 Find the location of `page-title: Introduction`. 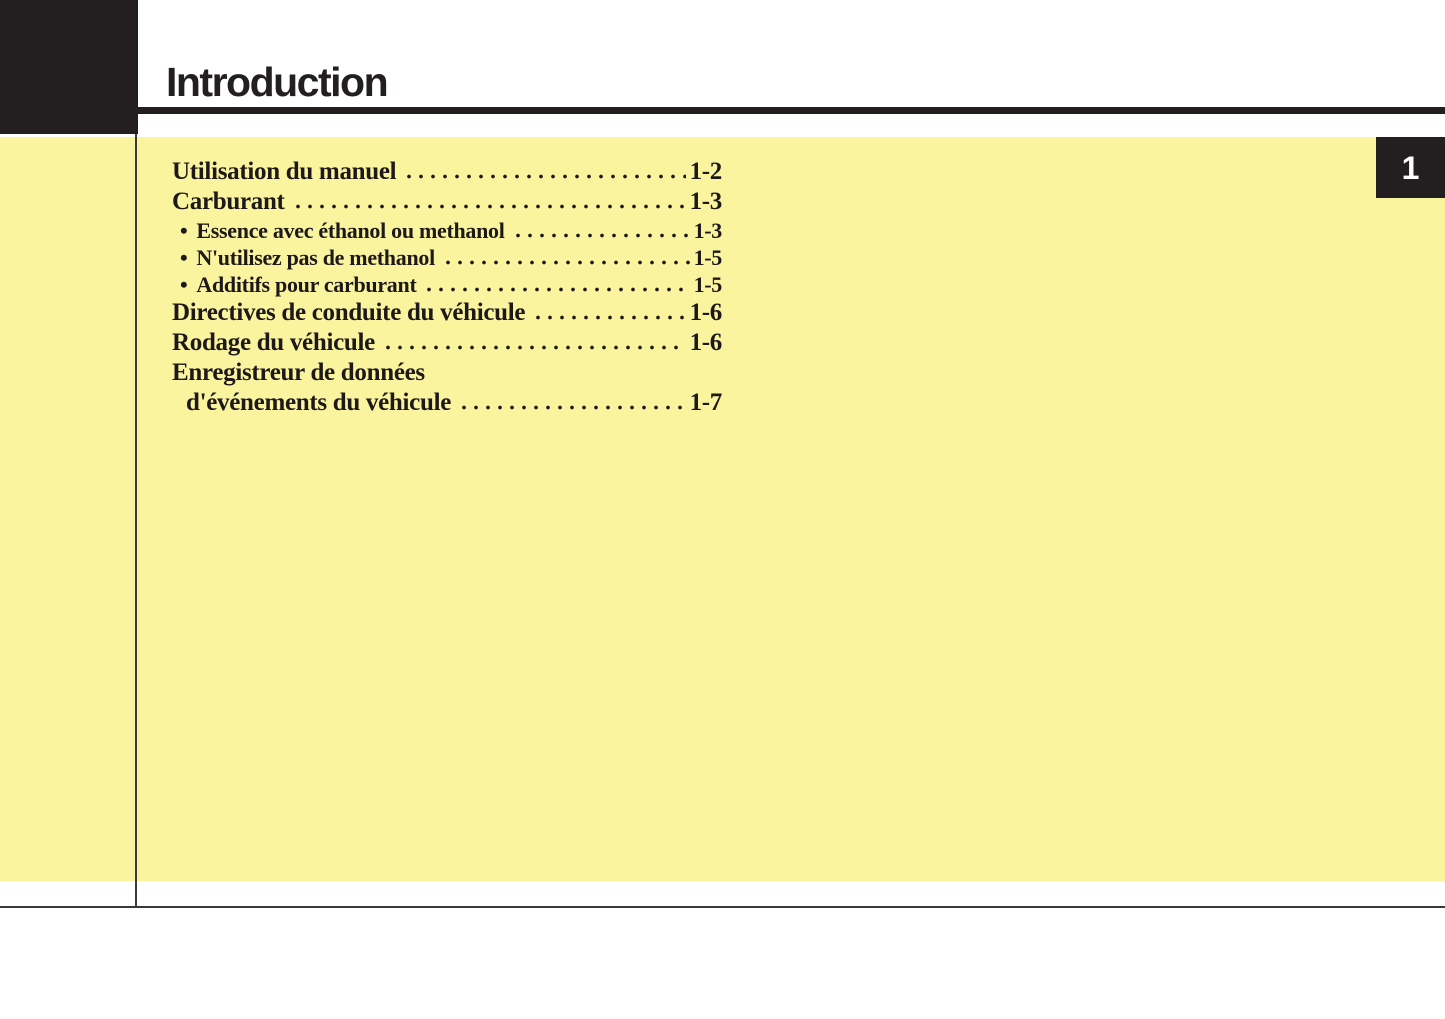

page-title: Introduction is located at coordinates (277, 82).